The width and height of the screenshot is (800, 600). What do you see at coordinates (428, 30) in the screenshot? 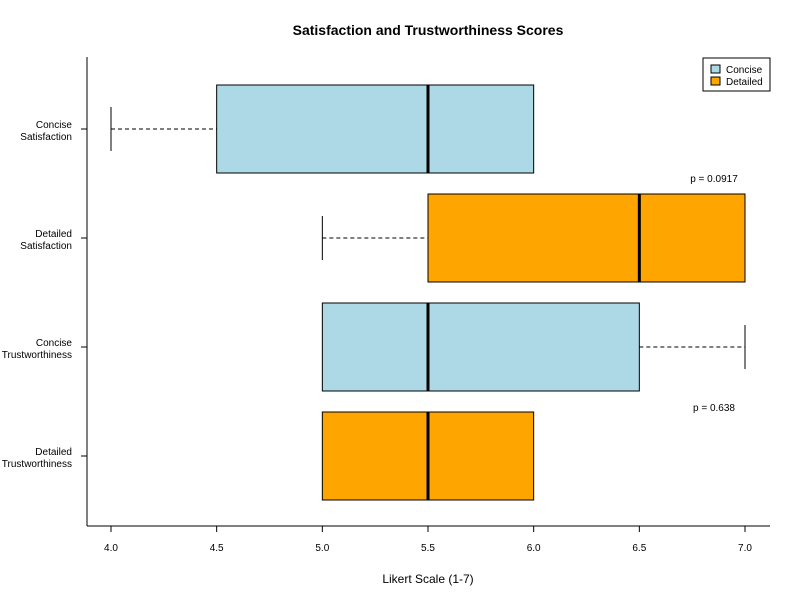
I see `chart-title: Satisfaction and Trustworthiness Scores` at bounding box center [428, 30].